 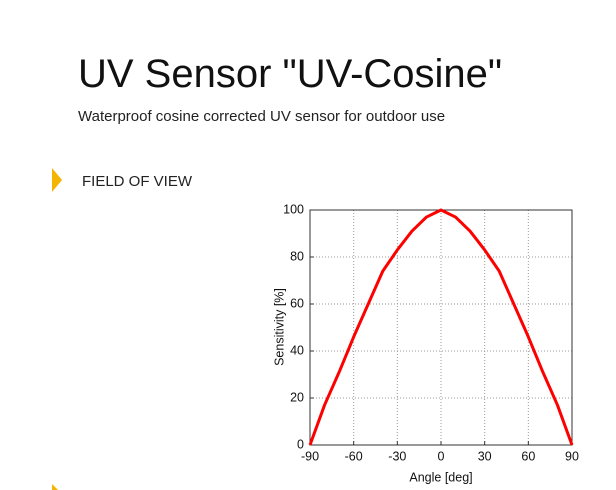 I want to click on section-title: FIELD OF VIEW, so click(x=137, y=181).